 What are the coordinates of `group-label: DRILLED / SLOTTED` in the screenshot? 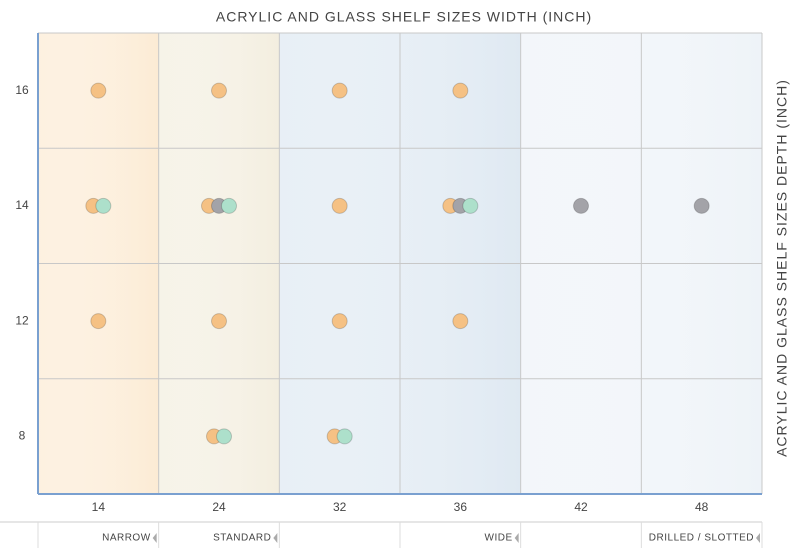 It's located at (701, 538).